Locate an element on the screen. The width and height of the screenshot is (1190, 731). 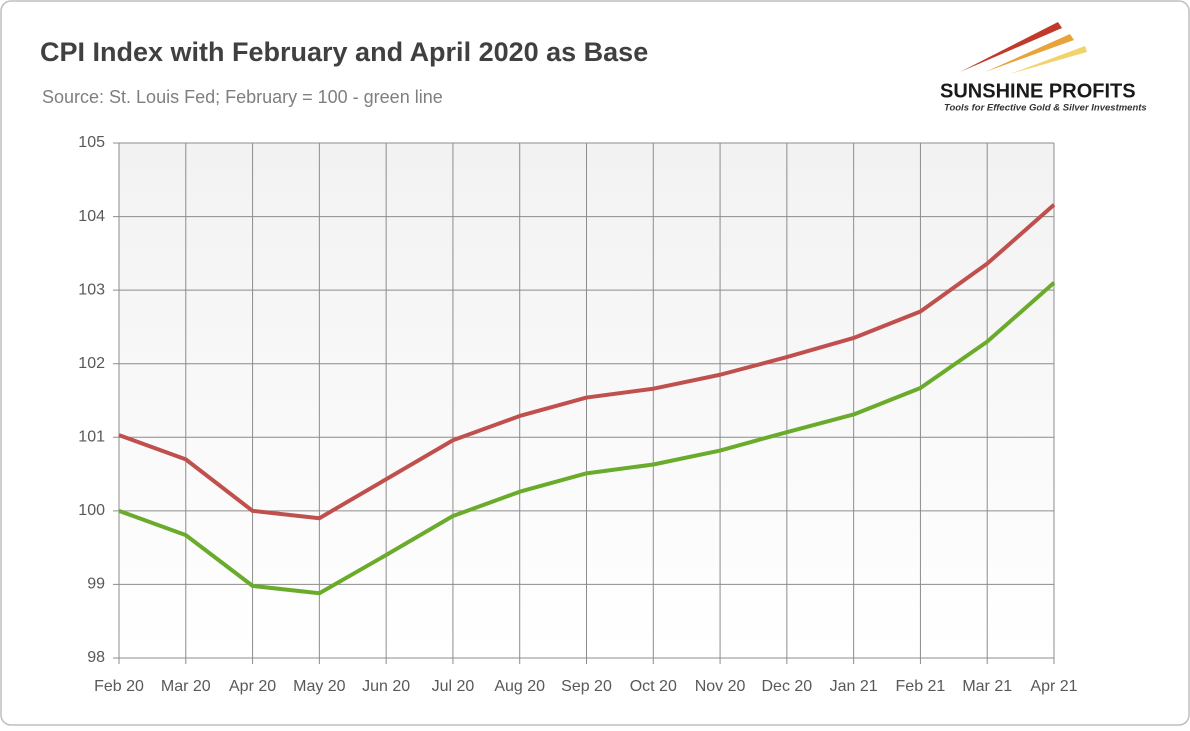
logo-name: SUNSHINE PROFITS is located at coordinates (1038, 91).